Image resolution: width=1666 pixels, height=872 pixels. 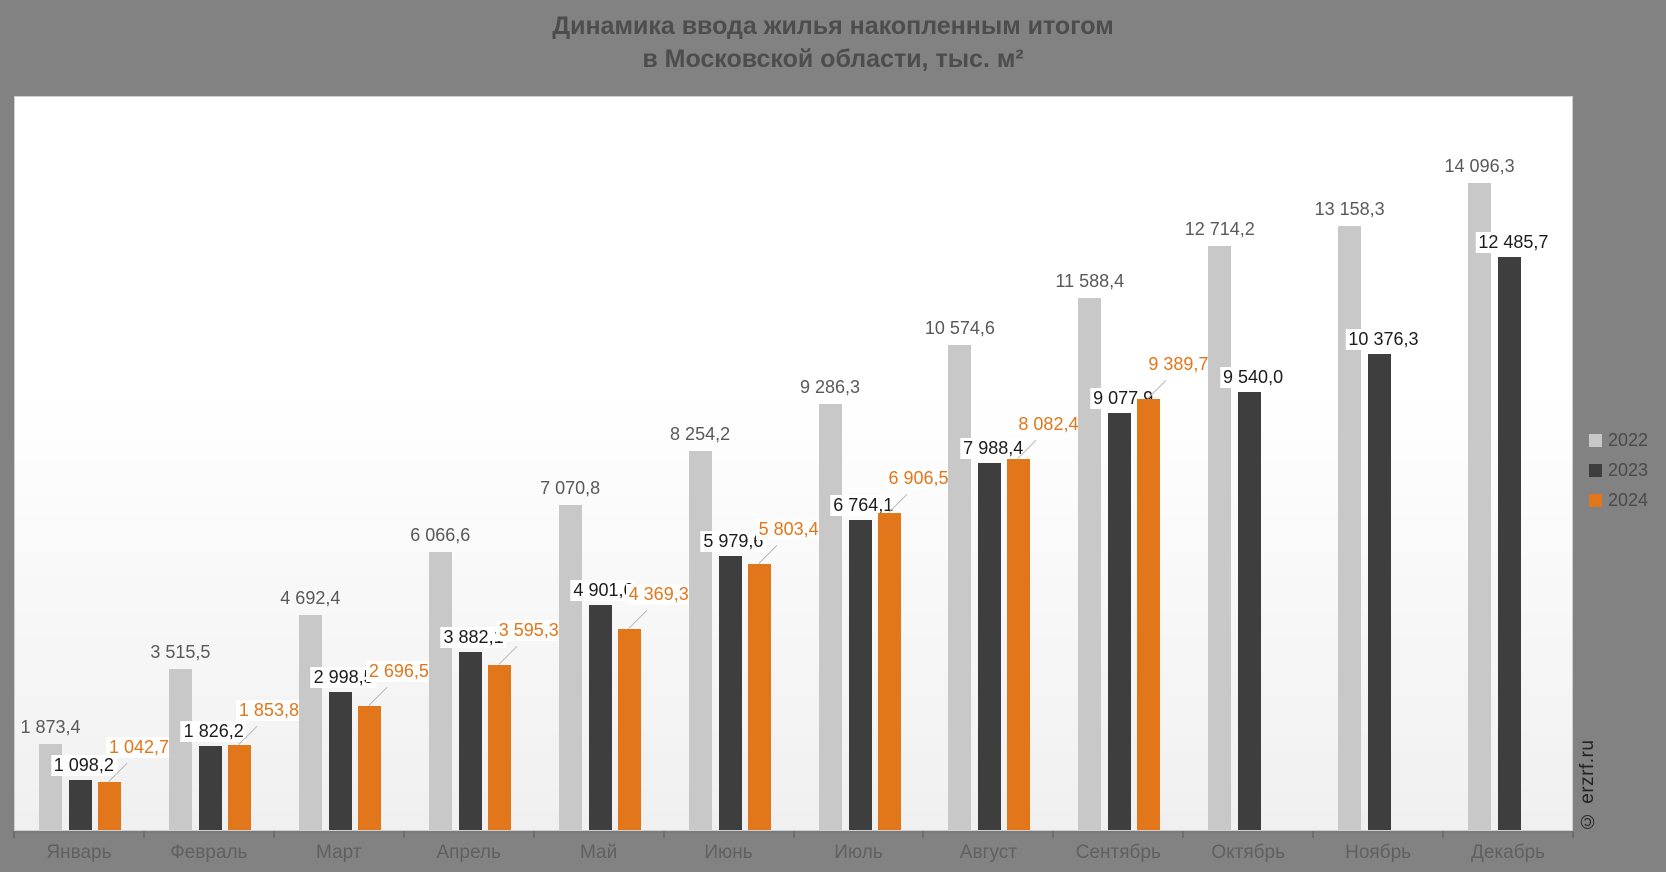 What do you see at coordinates (180, 749) in the screenshot?
I see `bar-2022-февраль` at bounding box center [180, 749].